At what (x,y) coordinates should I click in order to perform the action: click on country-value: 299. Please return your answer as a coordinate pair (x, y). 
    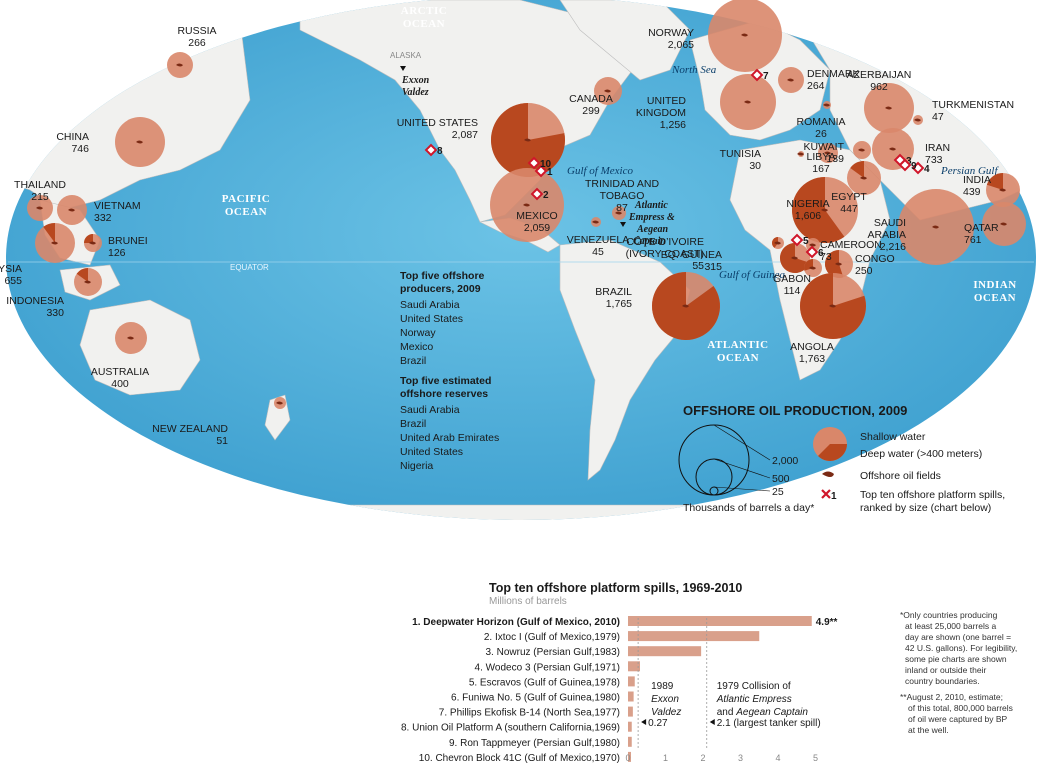
    Looking at the image, I should click on (591, 111).